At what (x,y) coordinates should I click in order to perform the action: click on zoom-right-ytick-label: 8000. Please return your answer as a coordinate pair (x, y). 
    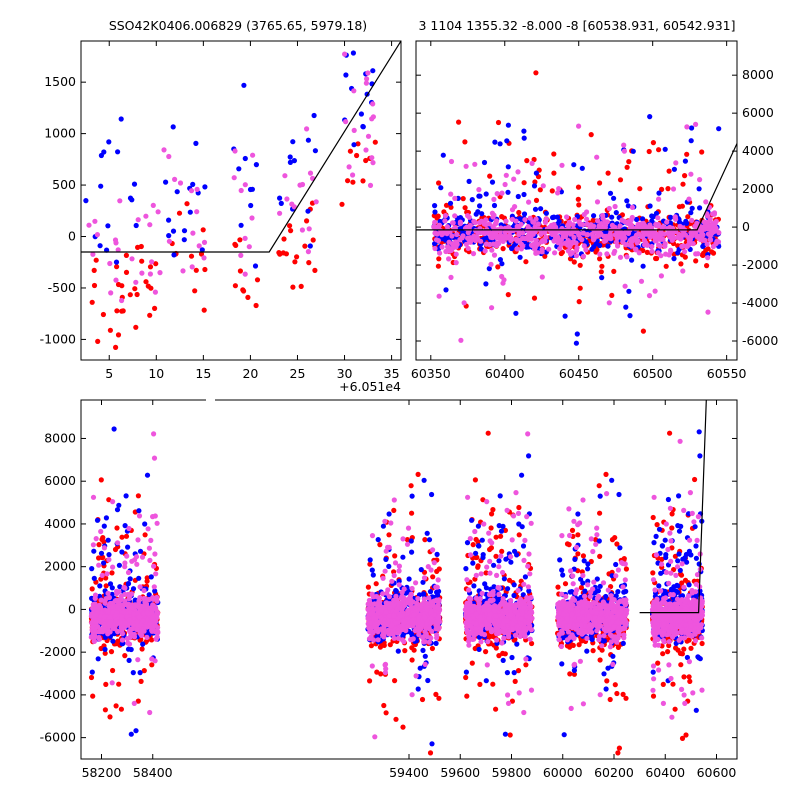
    Looking at the image, I should click on (758, 74).